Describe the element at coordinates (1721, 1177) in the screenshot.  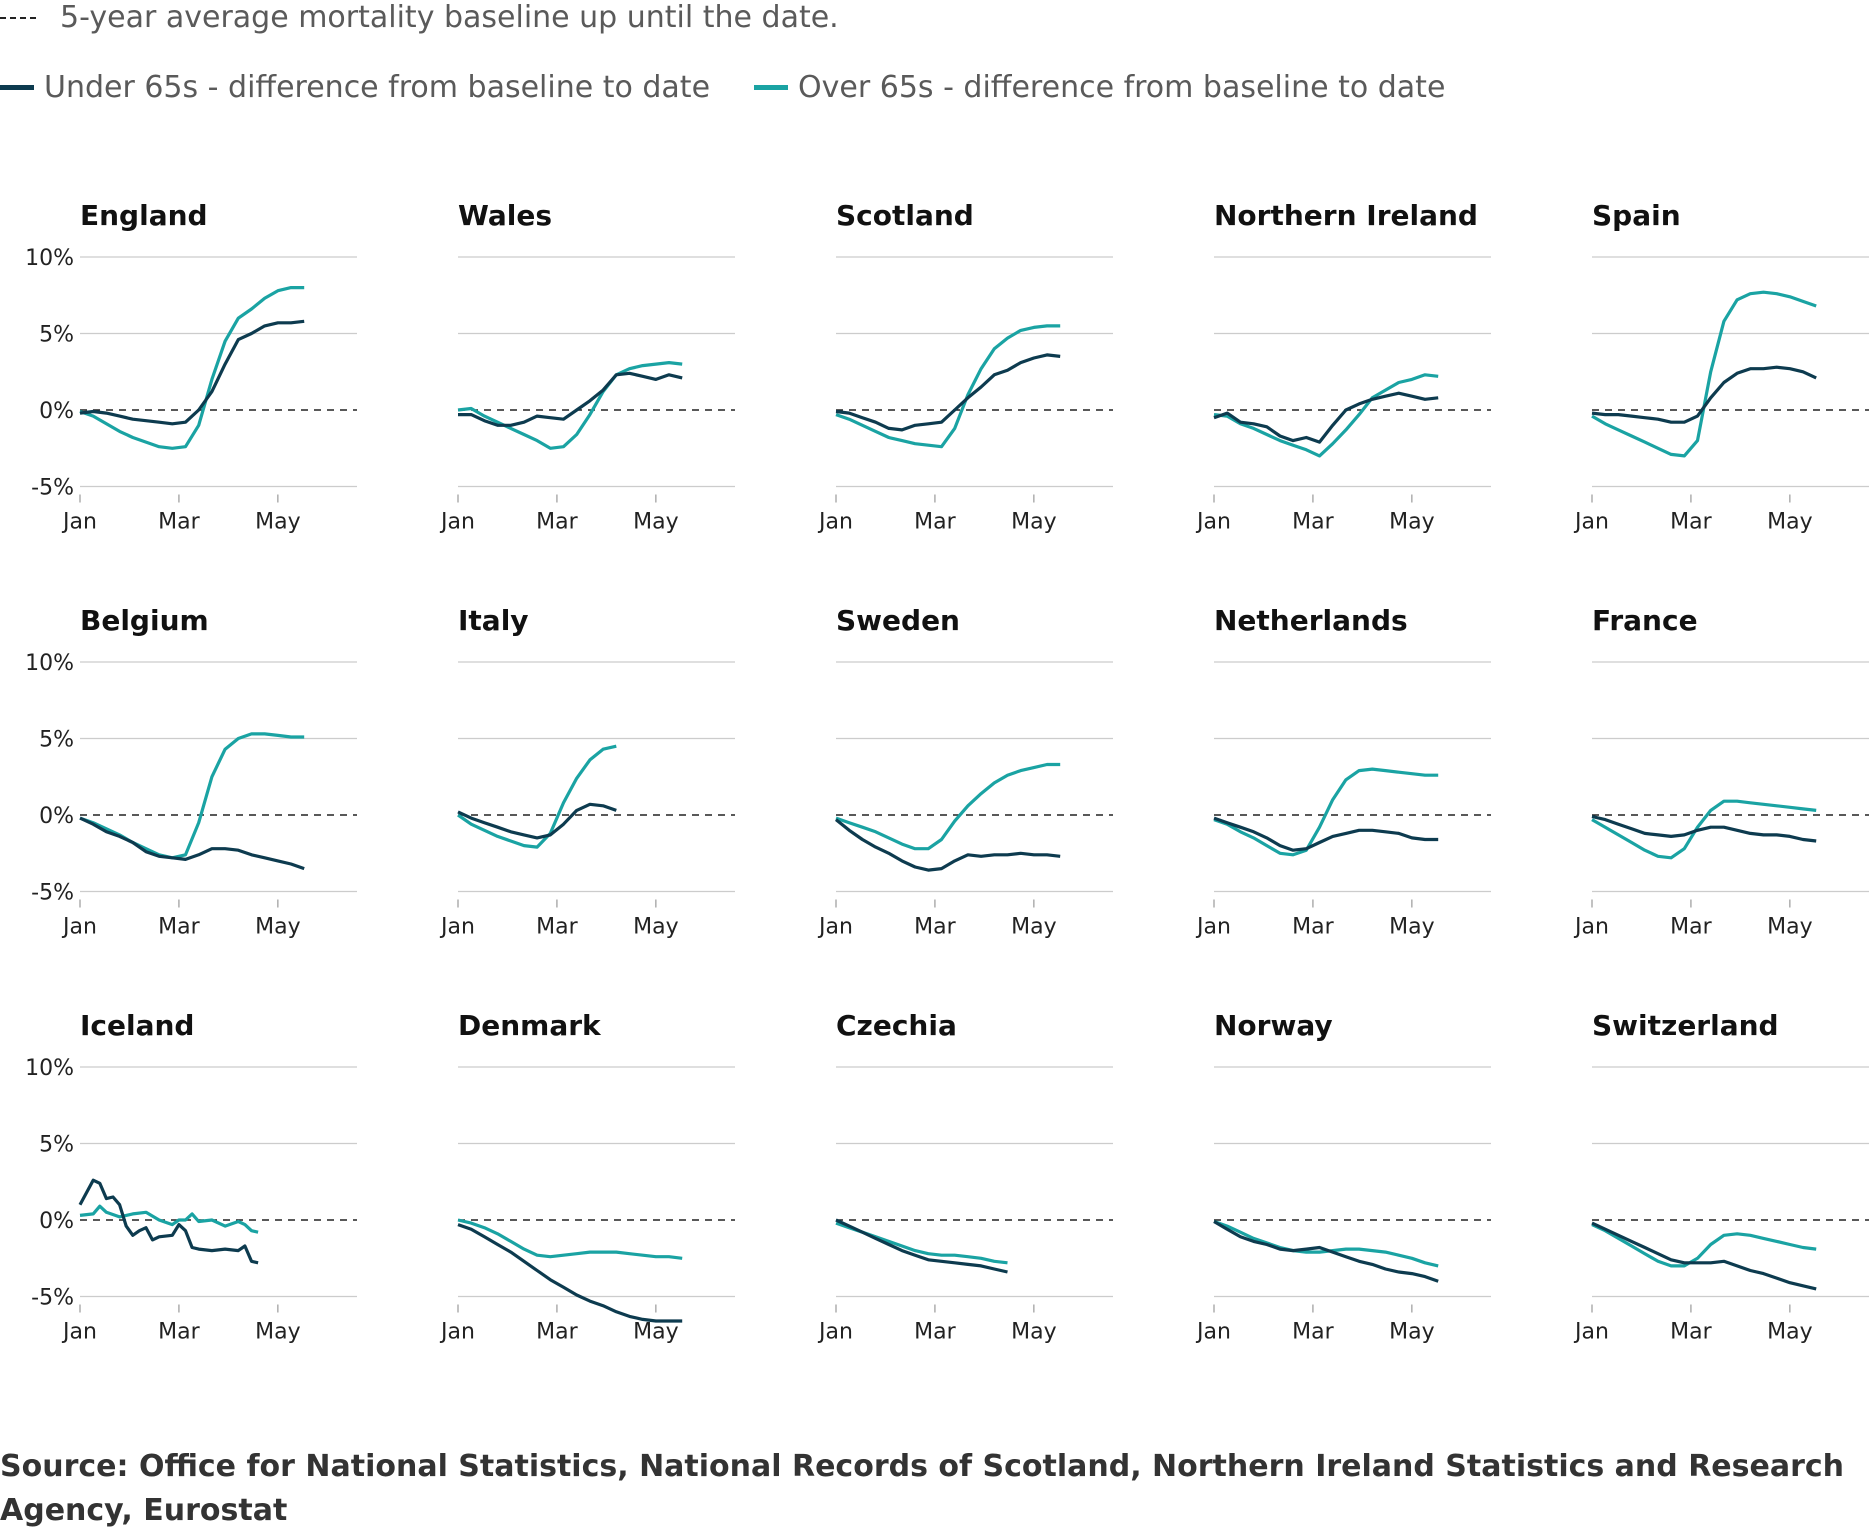
I see `panel-switzerland: Switzerland Jan Mar May` at that location.